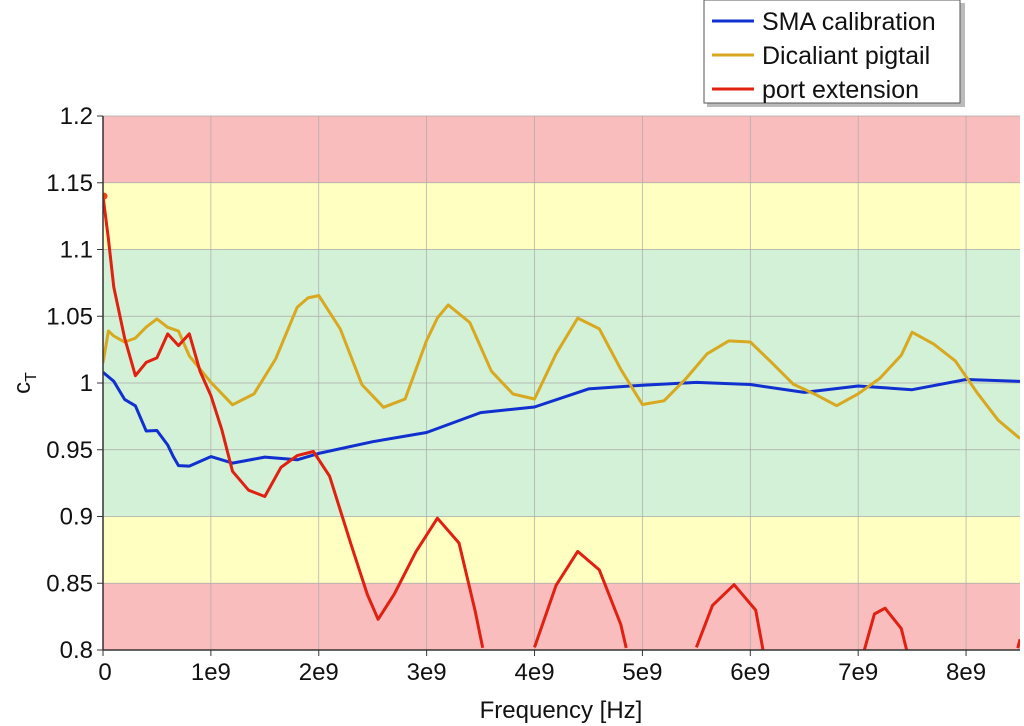  Describe the element at coordinates (846, 56) in the screenshot. I see `legend-label: Dicaliant pigtail` at that location.